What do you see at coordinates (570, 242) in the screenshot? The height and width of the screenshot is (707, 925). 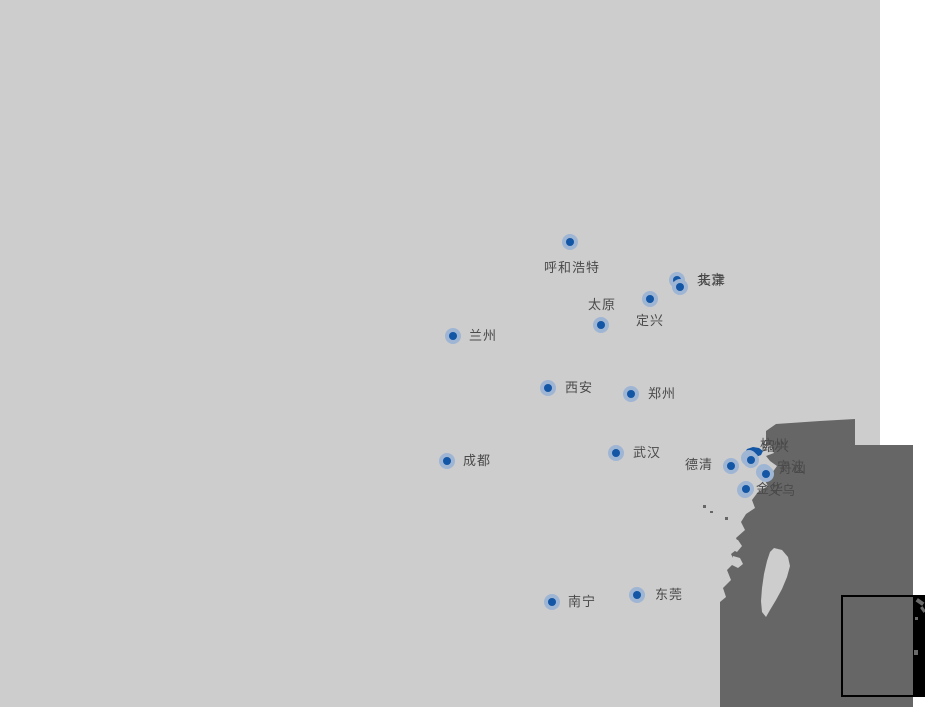 I see `city-marker-呼和浩特` at bounding box center [570, 242].